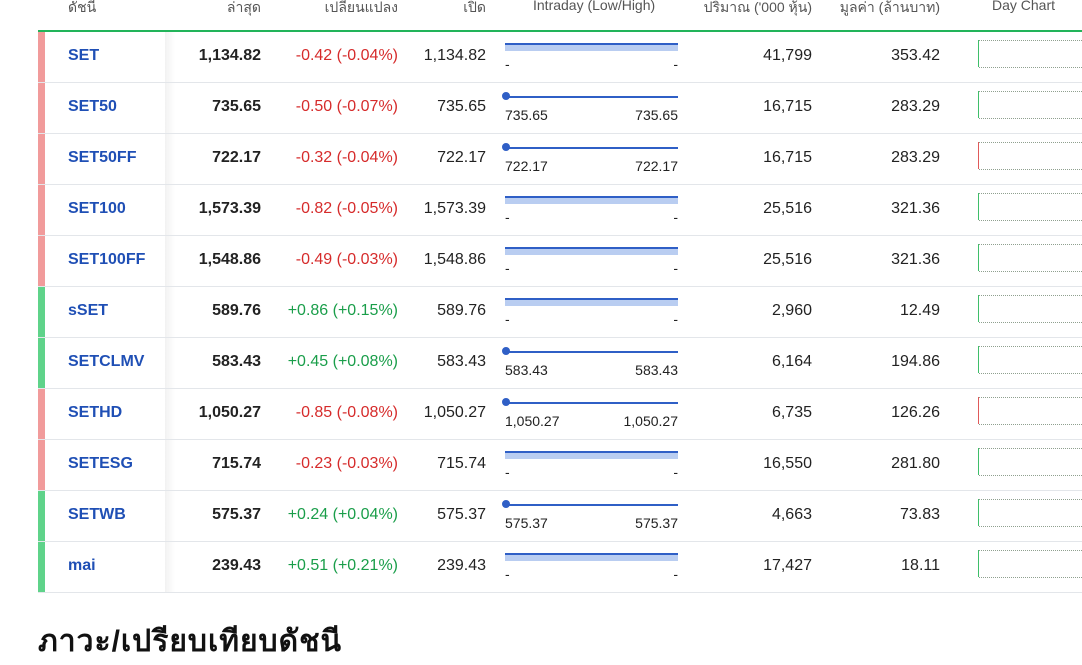  What do you see at coordinates (97, 208) in the screenshot?
I see `index-symbol-link: SET100` at bounding box center [97, 208].